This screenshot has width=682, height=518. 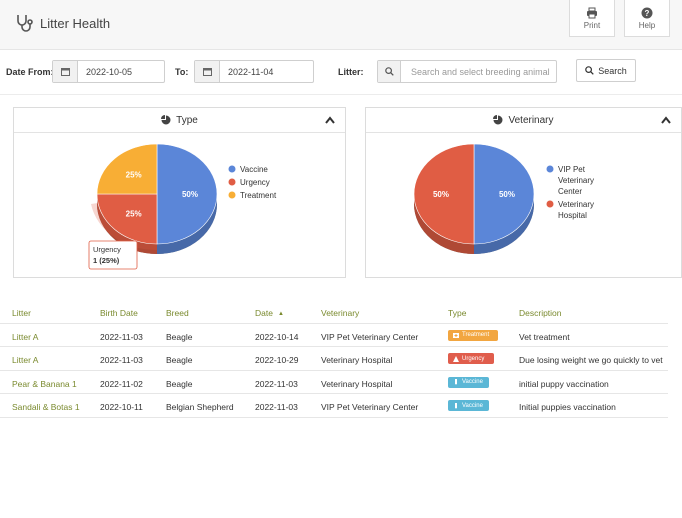 What do you see at coordinates (572, 169) in the screenshot?
I see `legend-label-vip-pet-veterinary-center: VIP Pet` at bounding box center [572, 169].